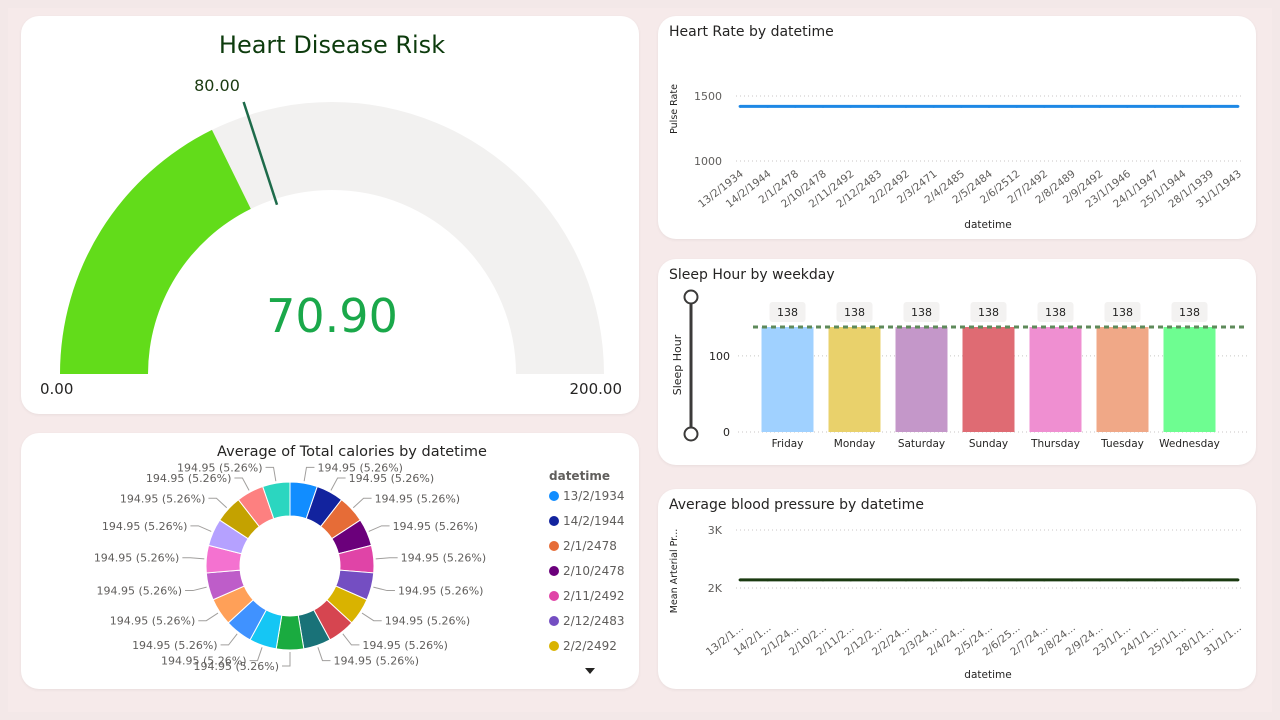 The height and width of the screenshot is (720, 1280). I want to click on legend-label: 2/2/2492, so click(590, 646).